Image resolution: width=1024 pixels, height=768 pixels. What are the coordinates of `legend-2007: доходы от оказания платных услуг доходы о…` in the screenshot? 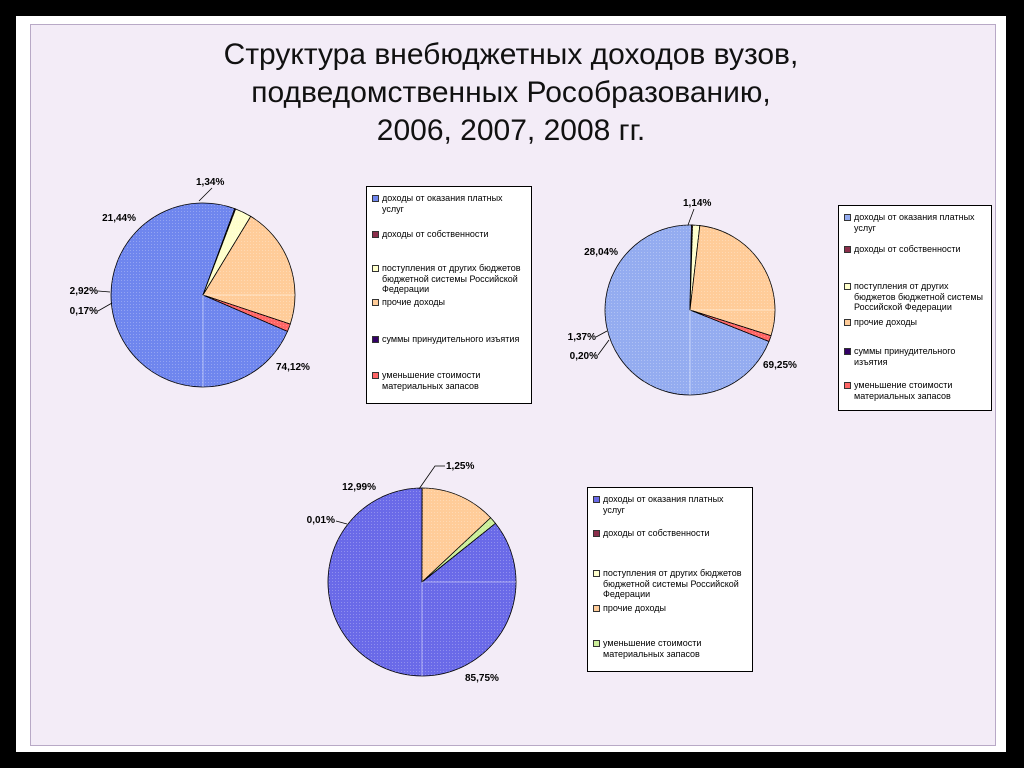 It's located at (915, 308).